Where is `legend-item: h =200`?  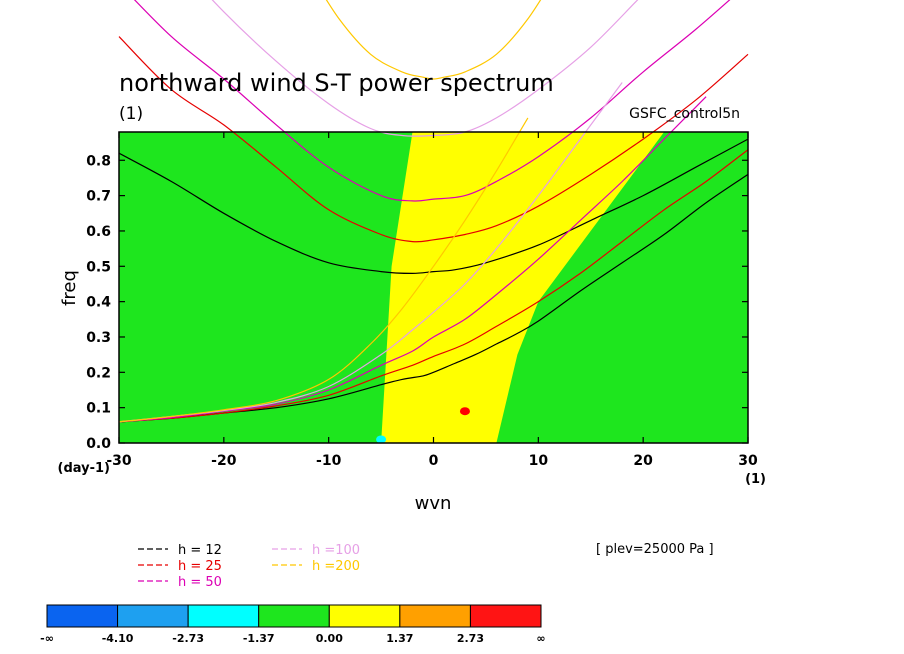
legend-item: h =200 is located at coordinates (316, 566).